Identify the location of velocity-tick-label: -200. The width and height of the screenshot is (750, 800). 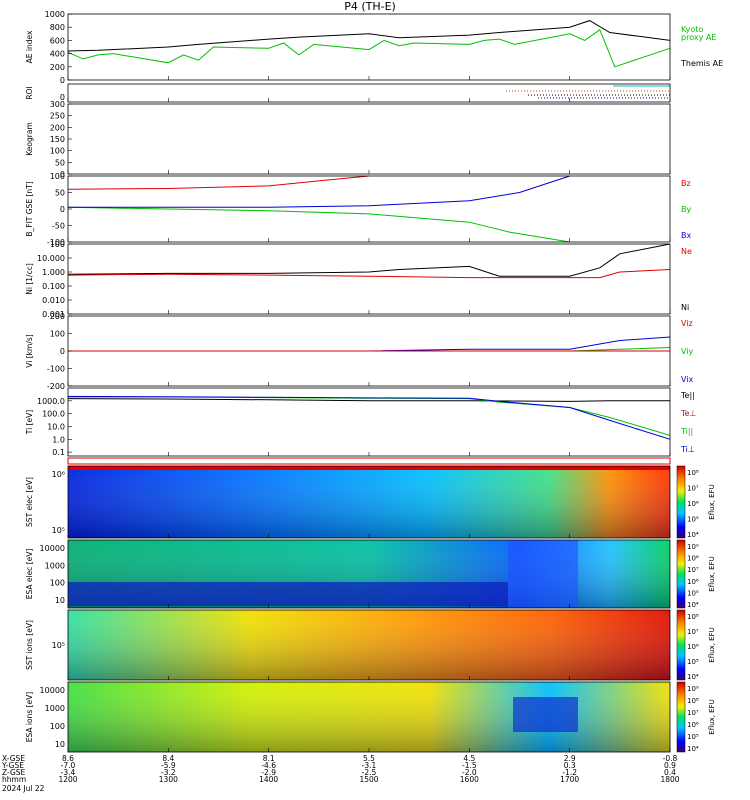
(56, 386).